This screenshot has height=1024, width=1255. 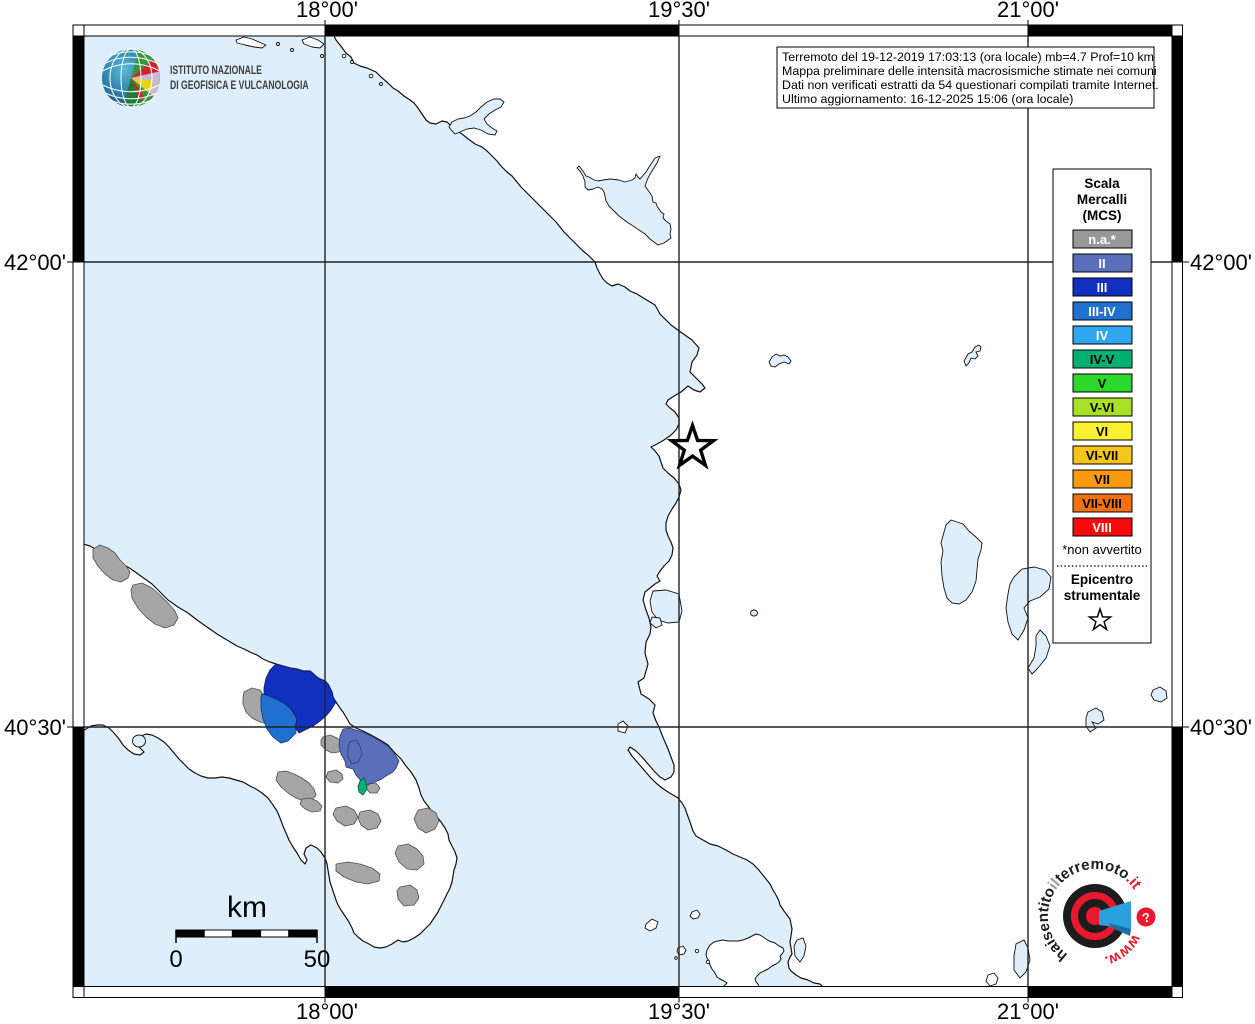 I want to click on svg-text: Scala, so click(x=1102, y=183).